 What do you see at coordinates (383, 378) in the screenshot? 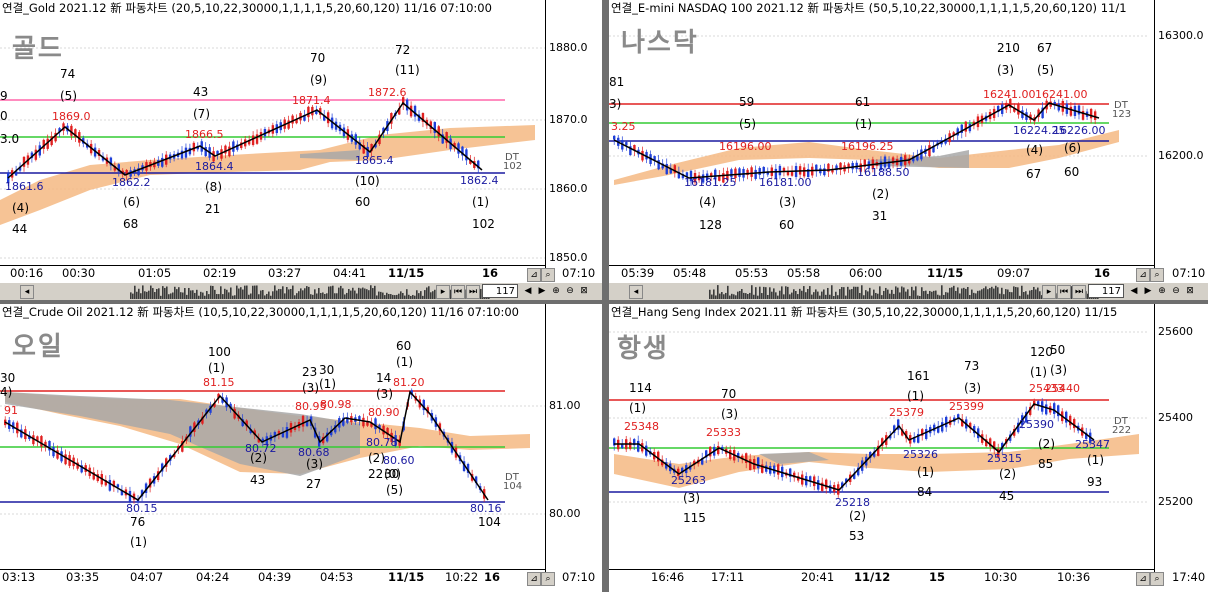
I see `wave-label: 14` at bounding box center [383, 378].